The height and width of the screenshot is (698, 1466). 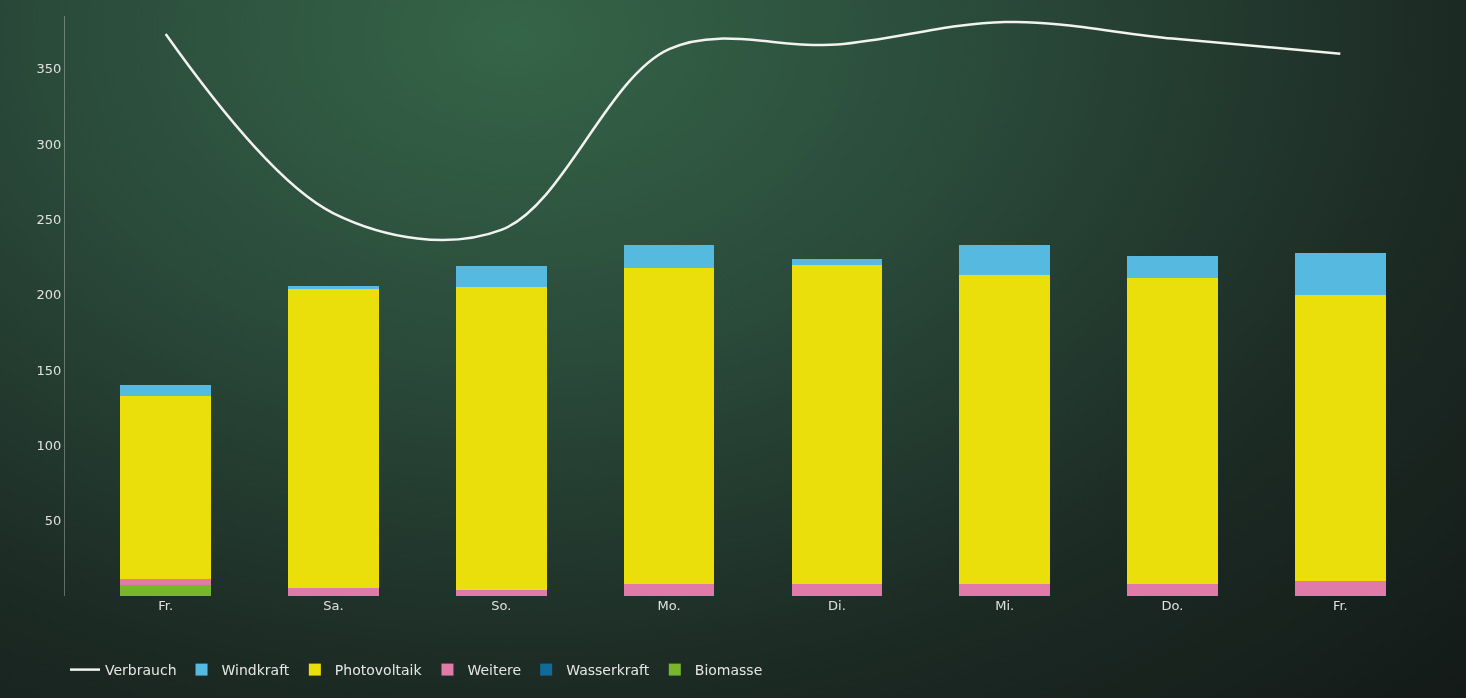 What do you see at coordinates (501, 605) in the screenshot?
I see `x-tick-label: So.` at bounding box center [501, 605].